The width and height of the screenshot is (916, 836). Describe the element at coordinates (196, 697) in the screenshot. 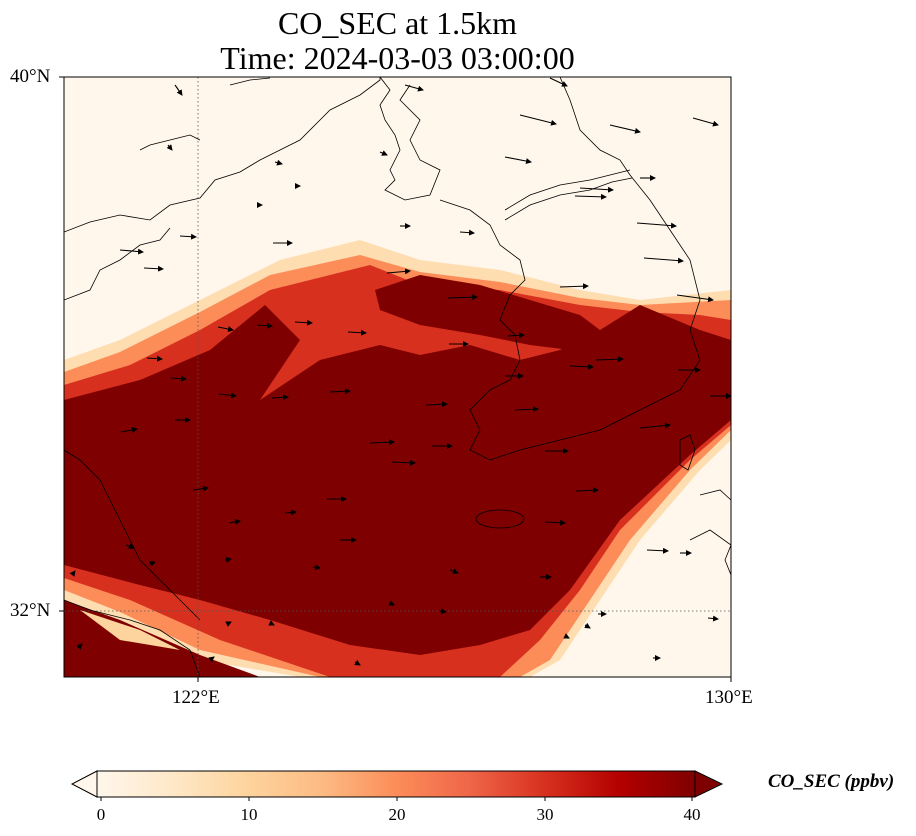

I see `lon-tick-label-122: 122°E` at that location.